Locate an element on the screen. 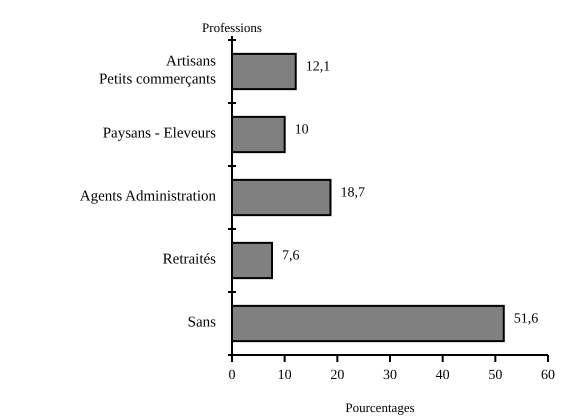  y-axis-title: Professions is located at coordinates (232, 27).